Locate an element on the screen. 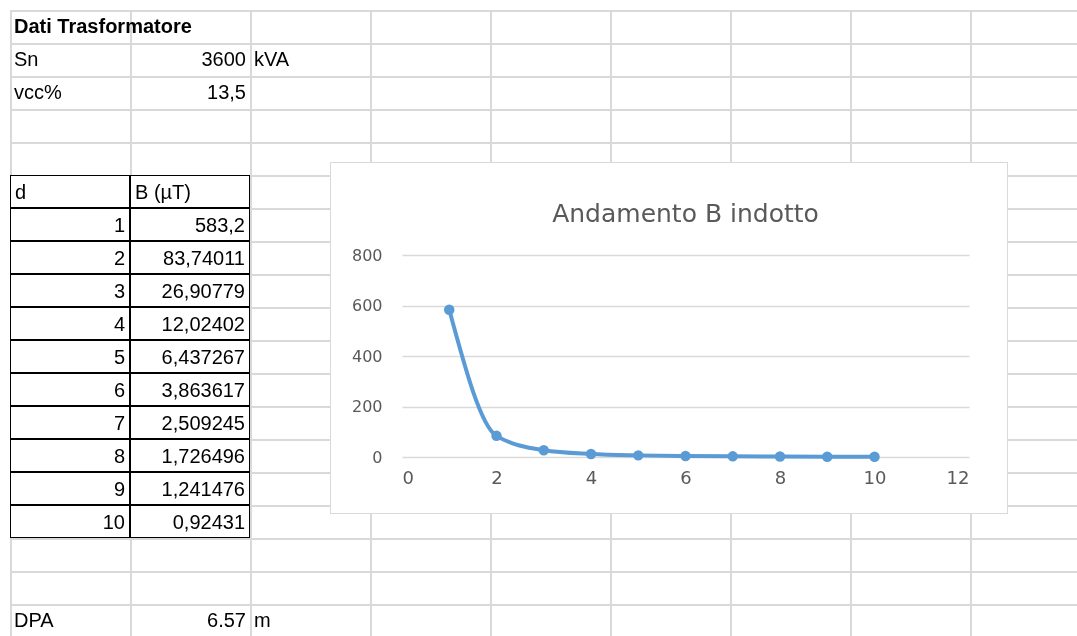 Image resolution: width=1077 pixels, height=636 pixels. text: 6 is located at coordinates (70, 389).